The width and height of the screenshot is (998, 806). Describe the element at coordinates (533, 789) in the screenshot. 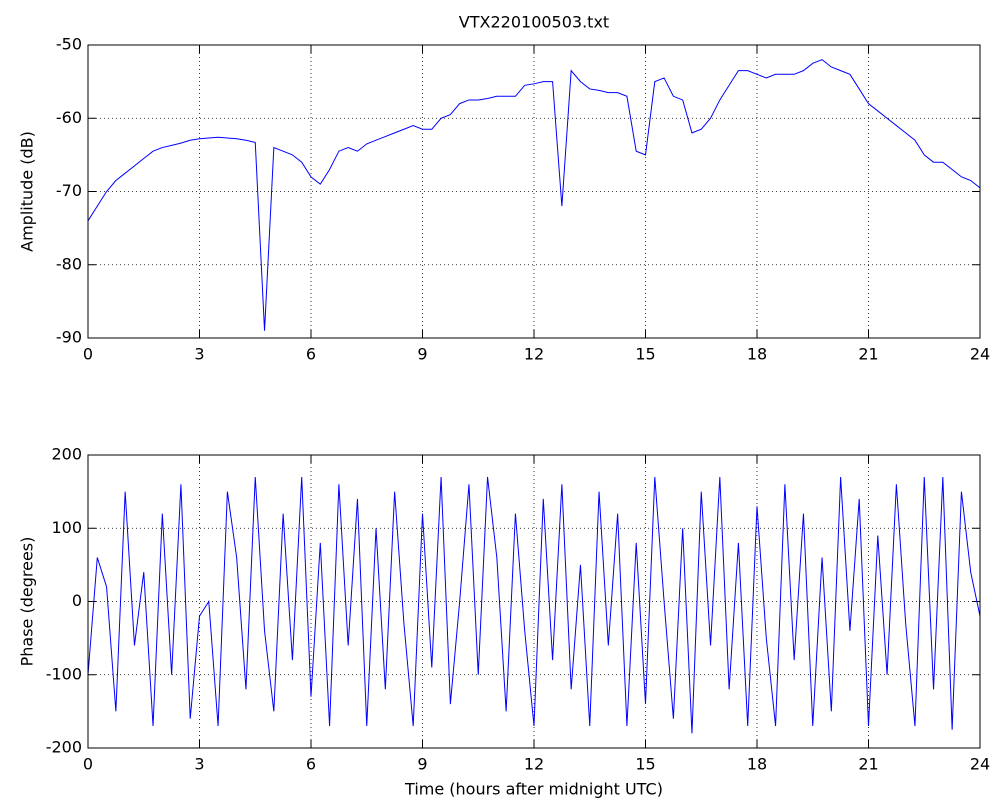

I see `x-axis-label: Time (hours after midnight UTC)` at that location.